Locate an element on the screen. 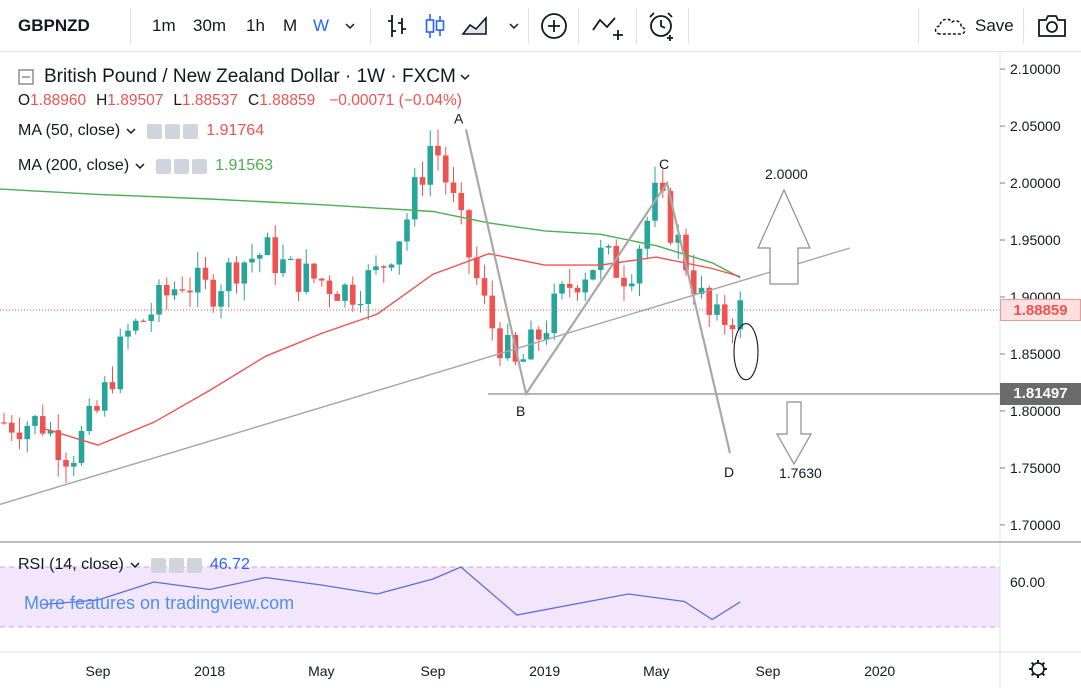 Image resolution: width=1081 pixels, height=688 pixels. intervals-dropdown is located at coordinates (350, 26).